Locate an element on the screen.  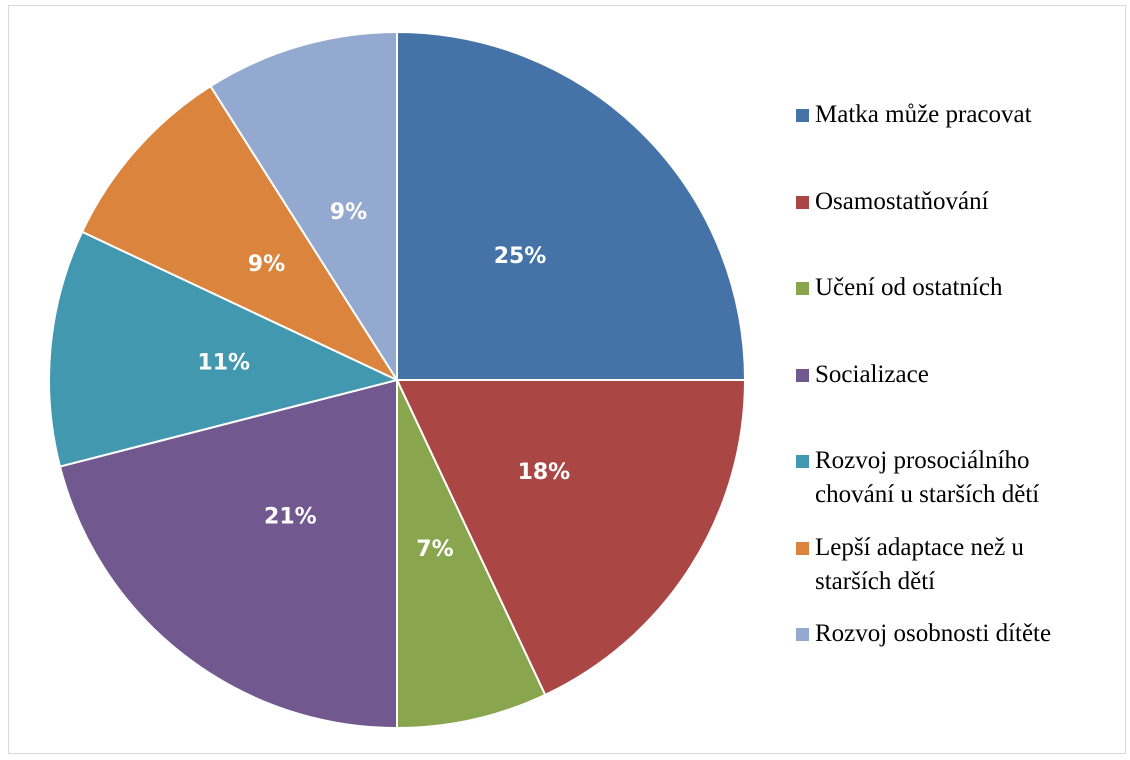
legend-label: Rozvoj osobnosti dítěte is located at coordinates (933, 633).